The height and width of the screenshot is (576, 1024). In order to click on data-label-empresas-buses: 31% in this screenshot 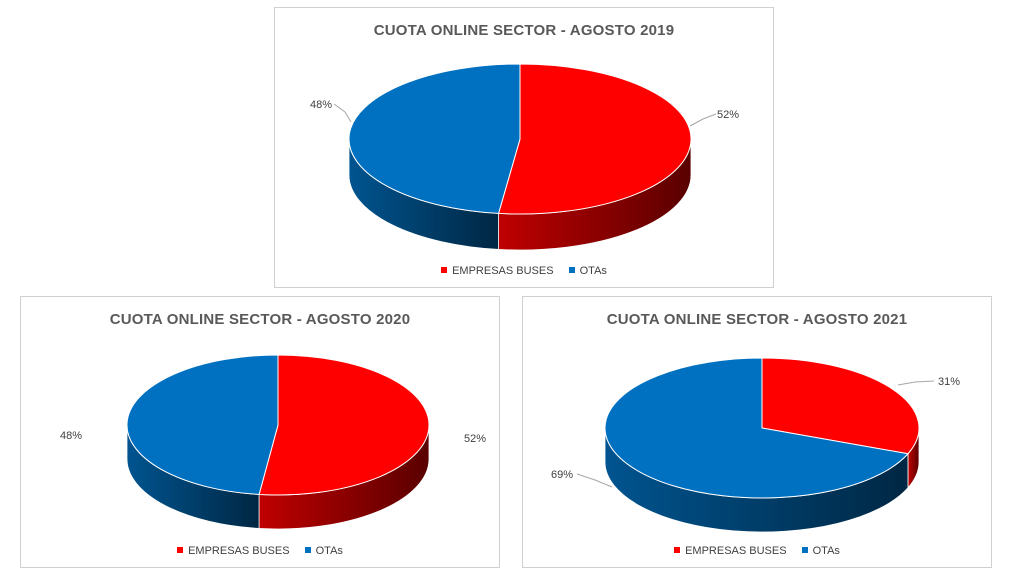, I will do `click(949, 382)`.